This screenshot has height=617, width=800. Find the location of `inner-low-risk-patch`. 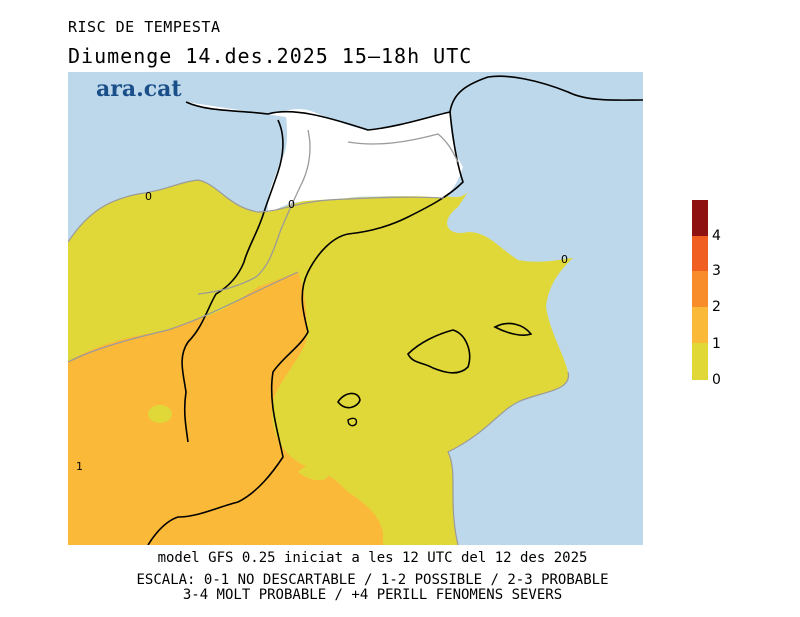

inner-low-risk-patch is located at coordinates (160, 414).